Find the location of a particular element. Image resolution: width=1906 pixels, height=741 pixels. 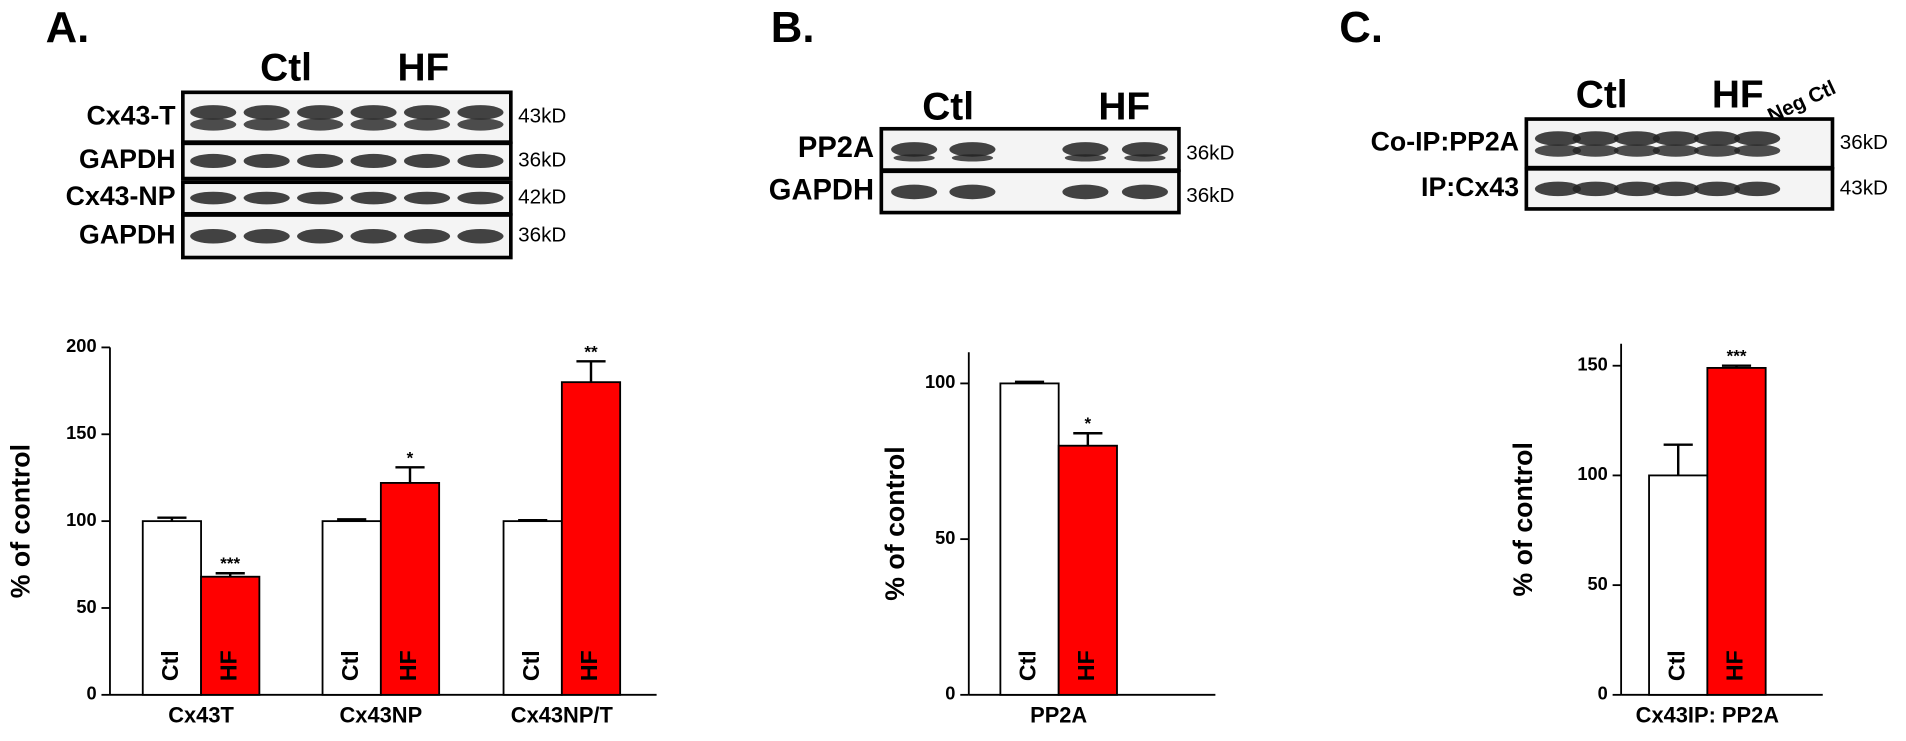

significance: *** is located at coordinates (230, 563).